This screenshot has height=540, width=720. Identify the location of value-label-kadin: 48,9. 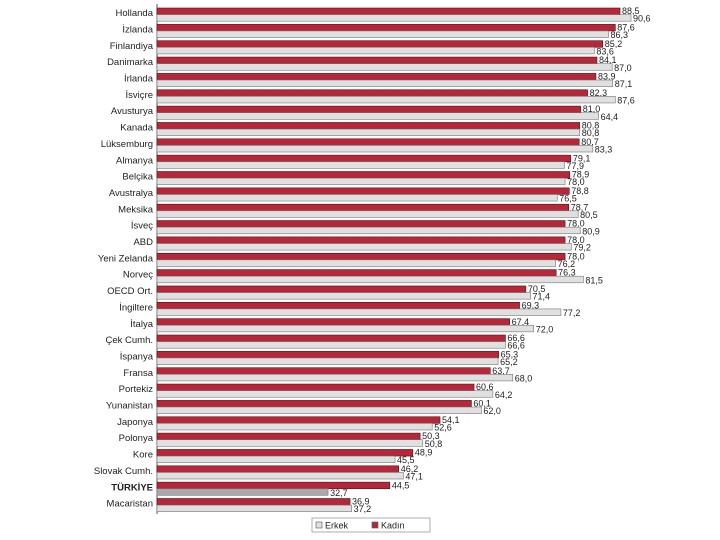
(424, 453).